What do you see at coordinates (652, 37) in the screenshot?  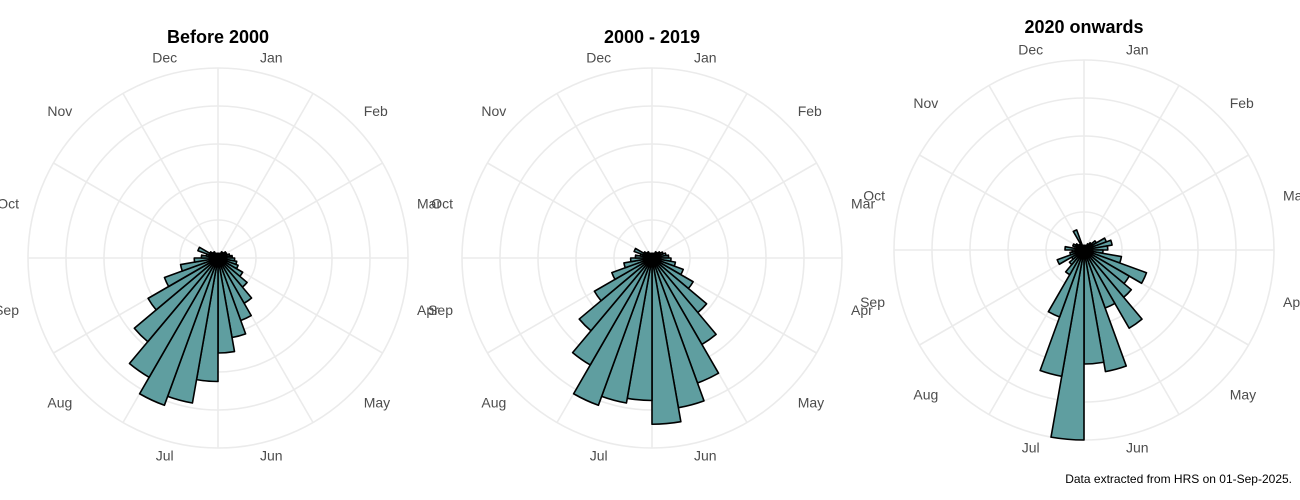 I see `chart-title: 2000 - 2019` at bounding box center [652, 37].